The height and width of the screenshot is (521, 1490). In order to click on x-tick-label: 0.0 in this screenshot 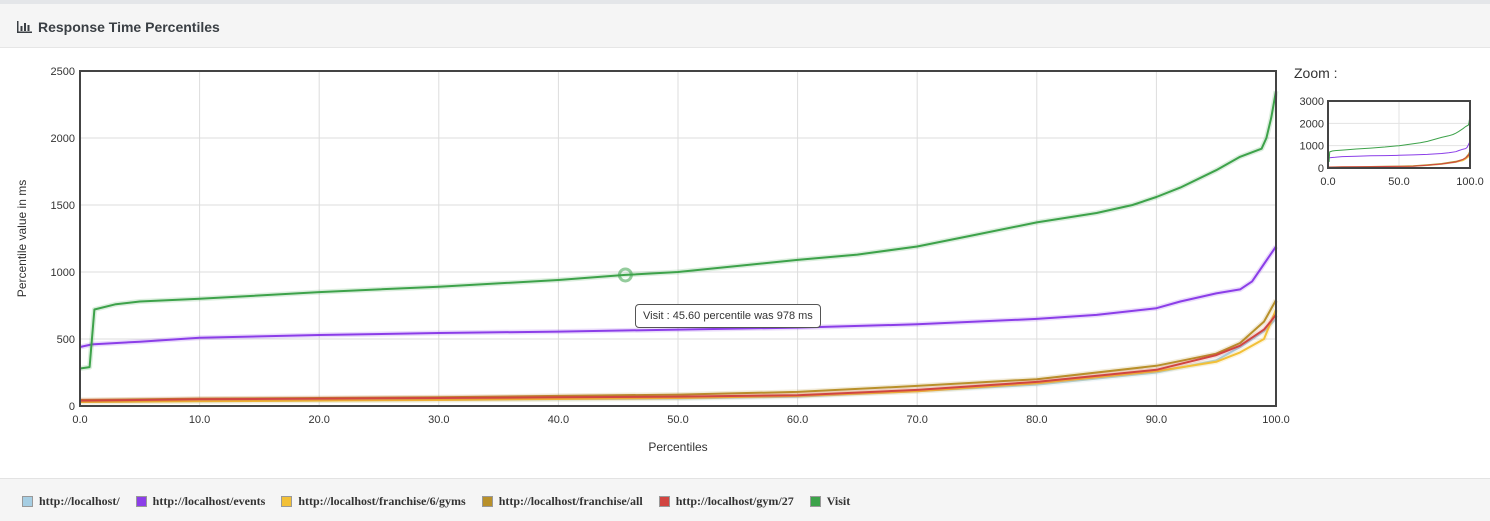, I will do `click(79, 420)`.